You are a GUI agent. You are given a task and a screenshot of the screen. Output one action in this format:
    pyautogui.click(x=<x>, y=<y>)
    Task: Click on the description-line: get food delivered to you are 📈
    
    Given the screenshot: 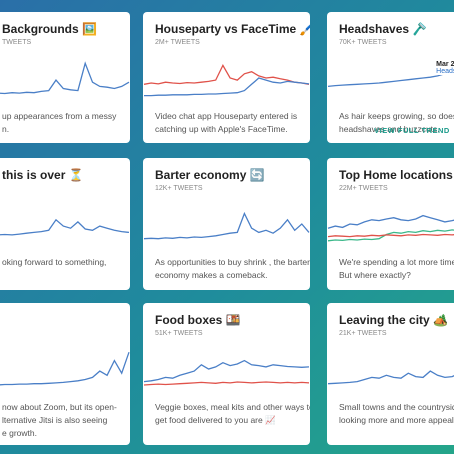 What is the action you would take?
    pyautogui.click(x=215, y=420)
    